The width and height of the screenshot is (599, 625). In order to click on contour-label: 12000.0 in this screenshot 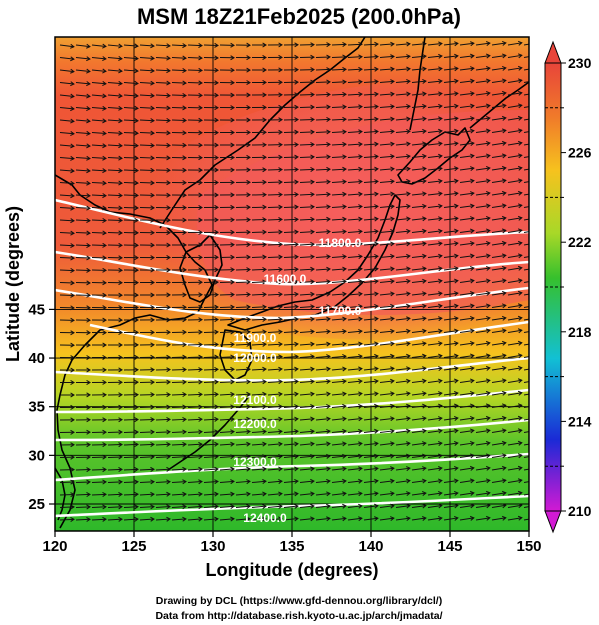, I will do `click(255, 358)`.